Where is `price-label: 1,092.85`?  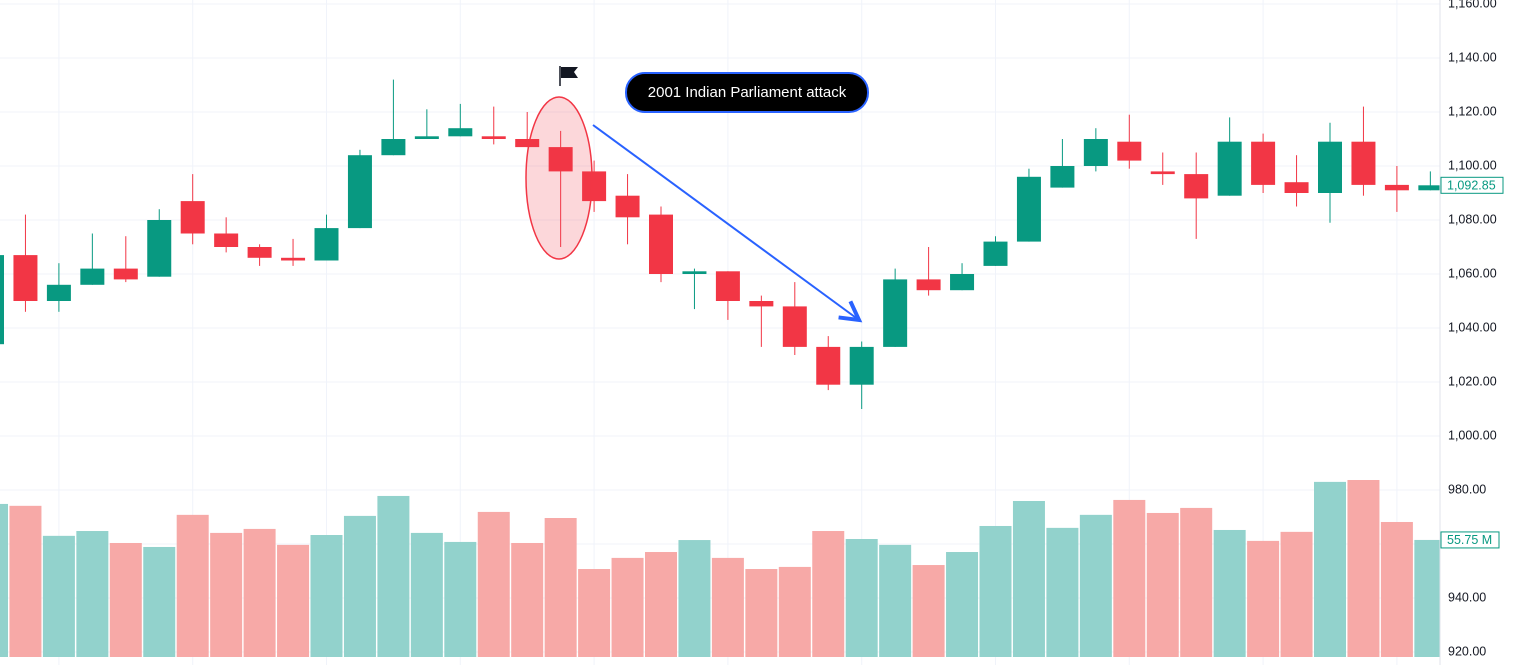 price-label: 1,092.85 is located at coordinates (1471, 186).